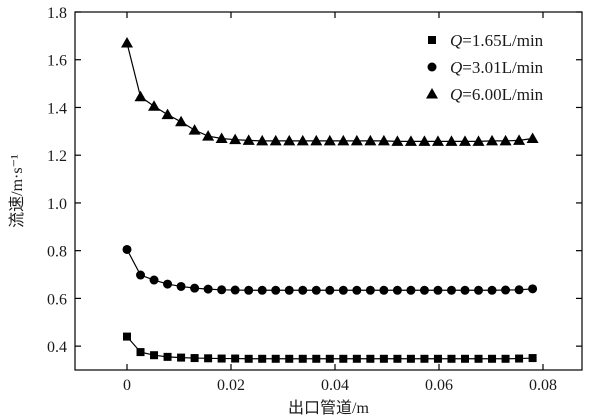  Describe the element at coordinates (57, 13) in the screenshot. I see `y-tick-label: 1.8` at that location.